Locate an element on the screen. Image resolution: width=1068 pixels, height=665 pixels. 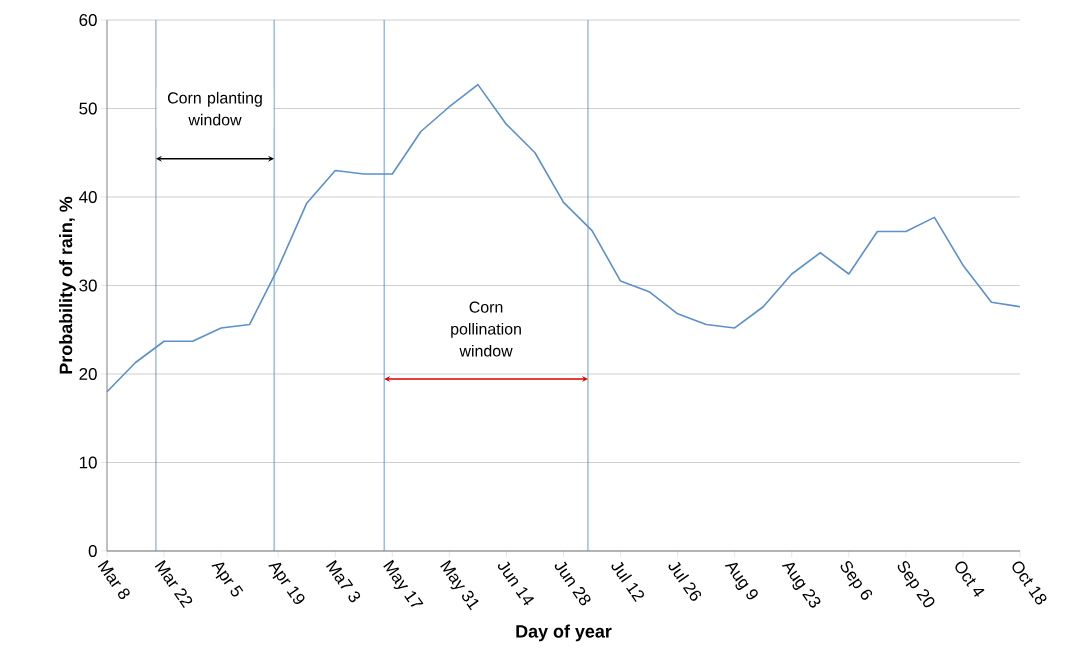
x-tick-label: Mar 22 is located at coordinates (173, 583).